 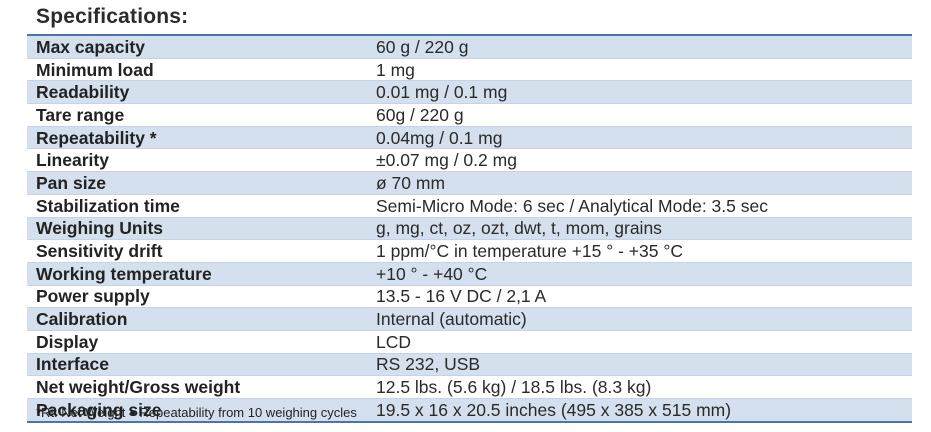 I want to click on spec-label: Pan size, so click(x=200, y=183).